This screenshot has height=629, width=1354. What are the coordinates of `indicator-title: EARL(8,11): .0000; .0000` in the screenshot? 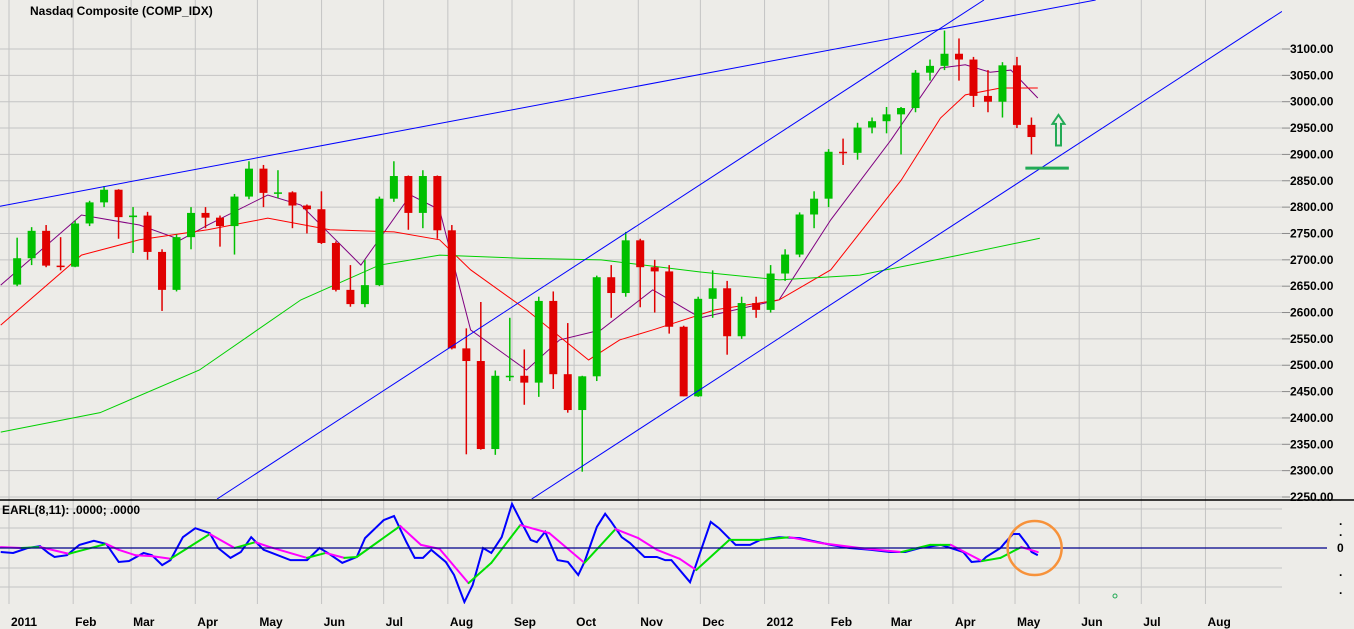 It's located at (71, 510).